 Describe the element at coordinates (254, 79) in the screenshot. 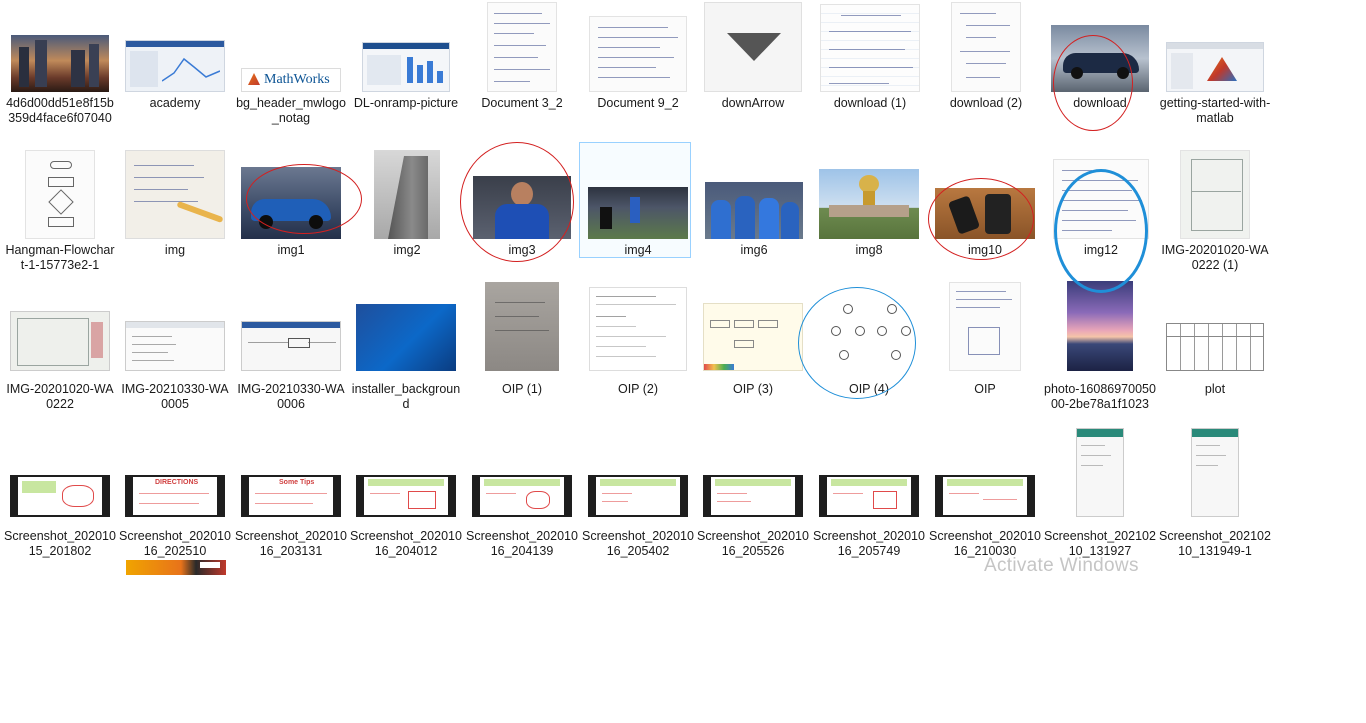

I see `mathworks-logo-icon` at that location.